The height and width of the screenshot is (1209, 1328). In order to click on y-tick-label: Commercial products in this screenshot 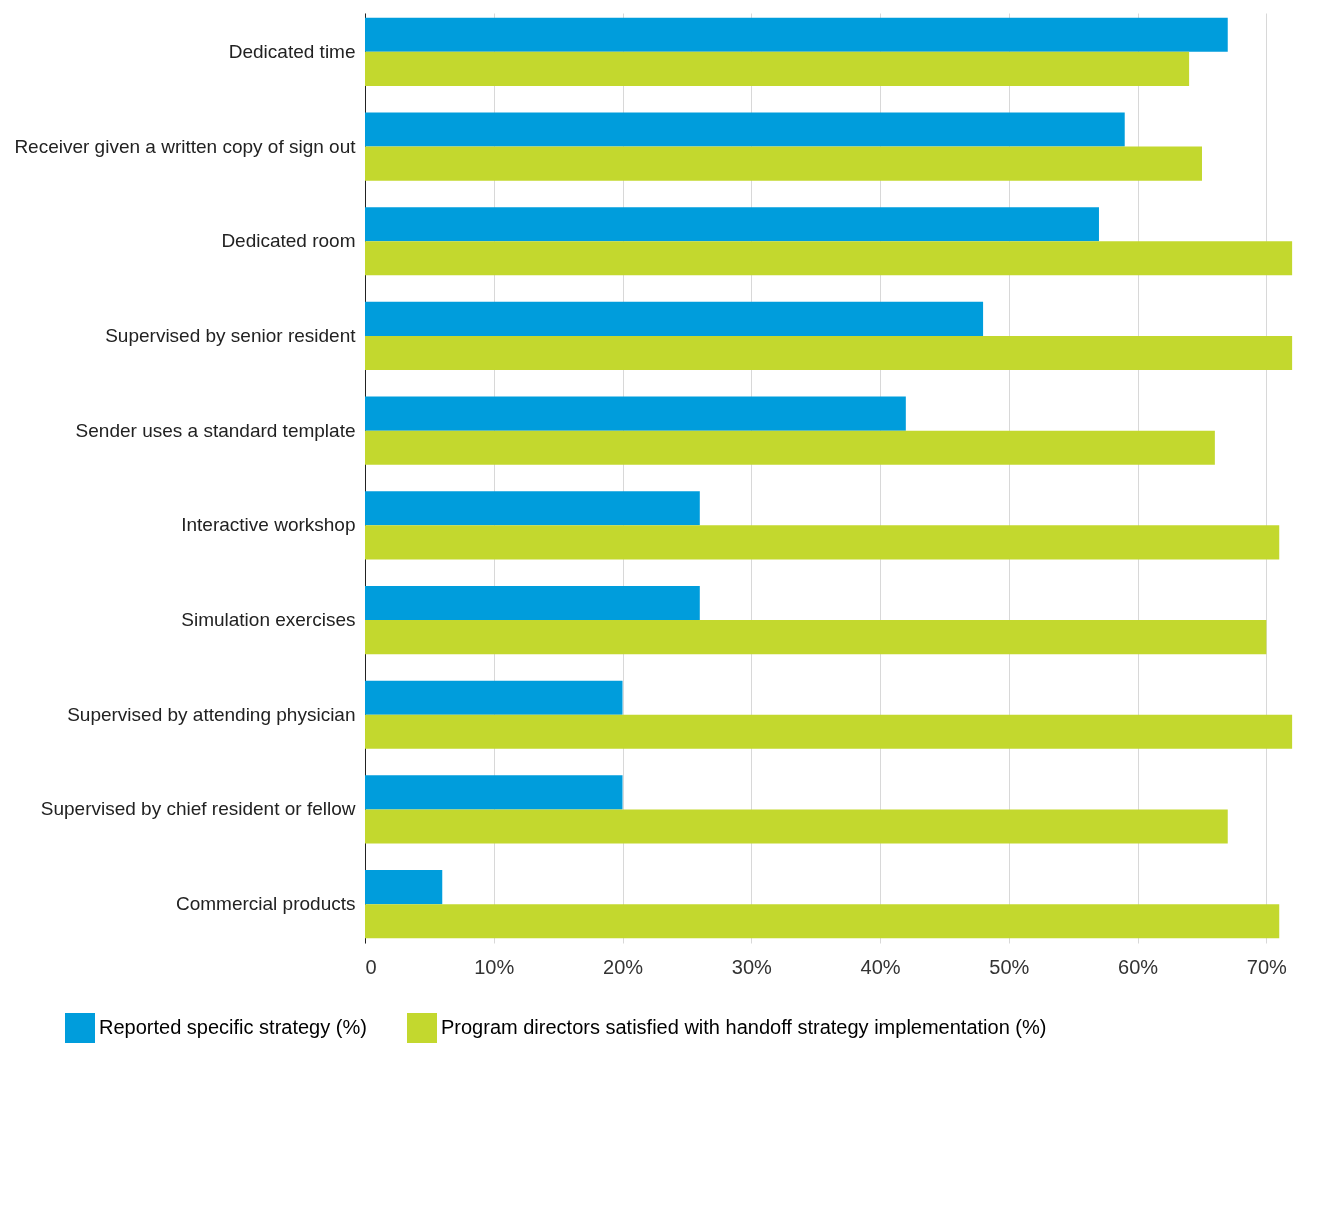, I will do `click(266, 904)`.